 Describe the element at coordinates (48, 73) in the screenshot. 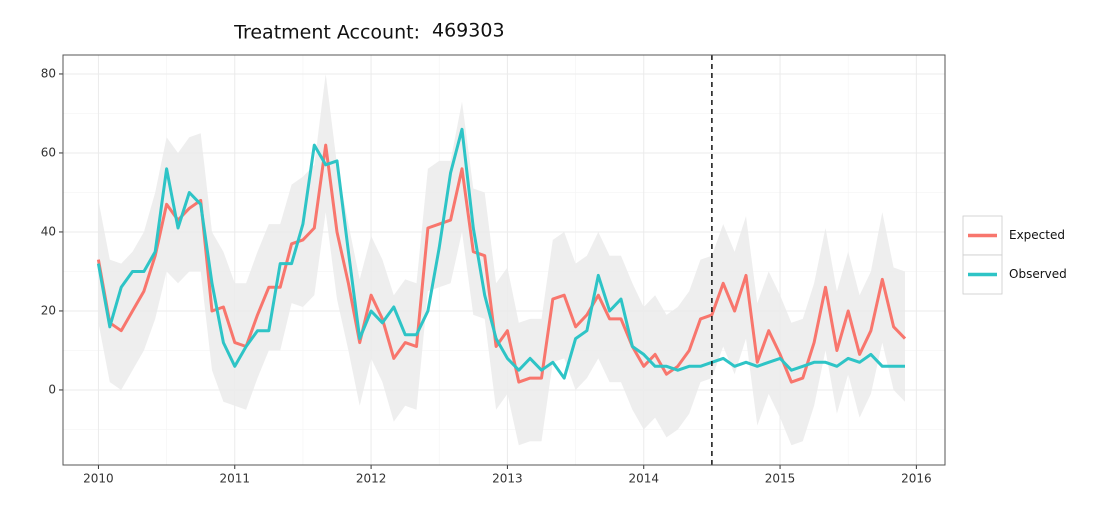

I see `y-tick-label: 80` at that location.